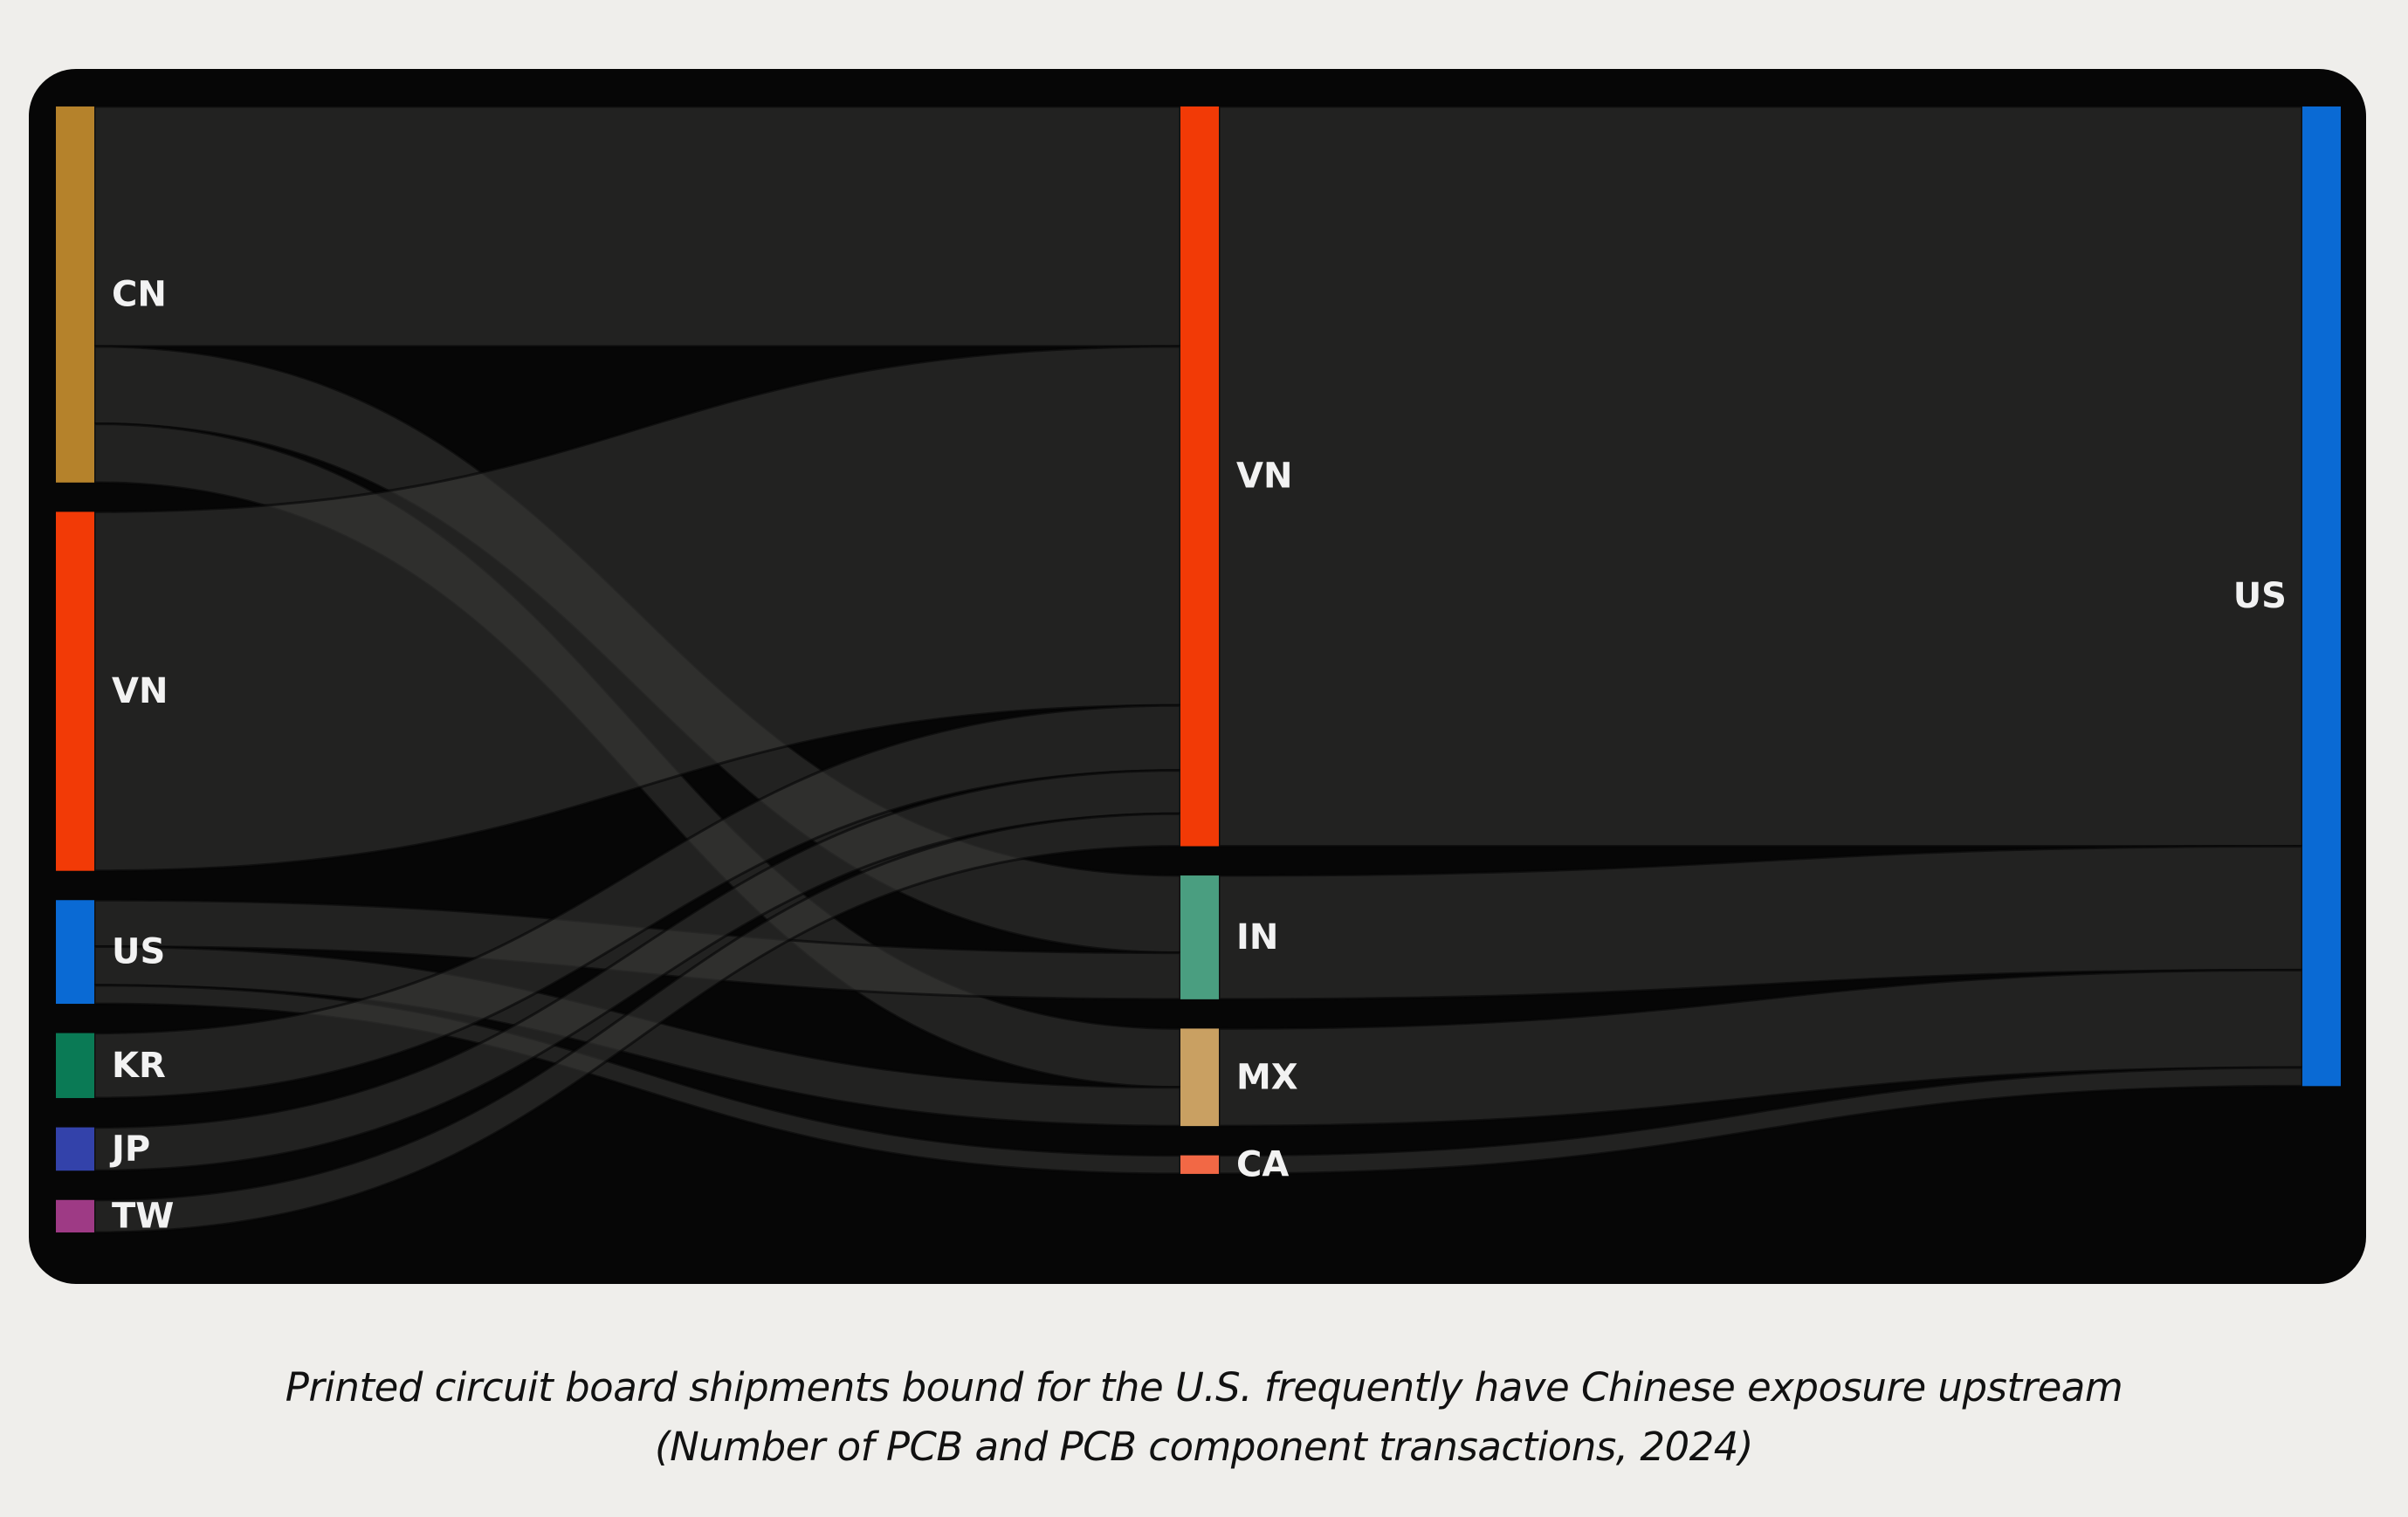  Describe the element at coordinates (140, 691) in the screenshot. I see `label-s-vn: VN` at that location.